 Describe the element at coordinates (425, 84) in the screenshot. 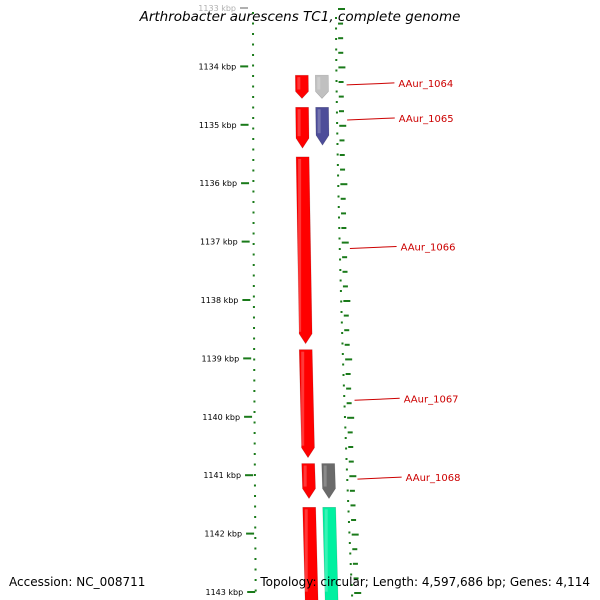

I see `gene-label: AAur_1064` at that location.